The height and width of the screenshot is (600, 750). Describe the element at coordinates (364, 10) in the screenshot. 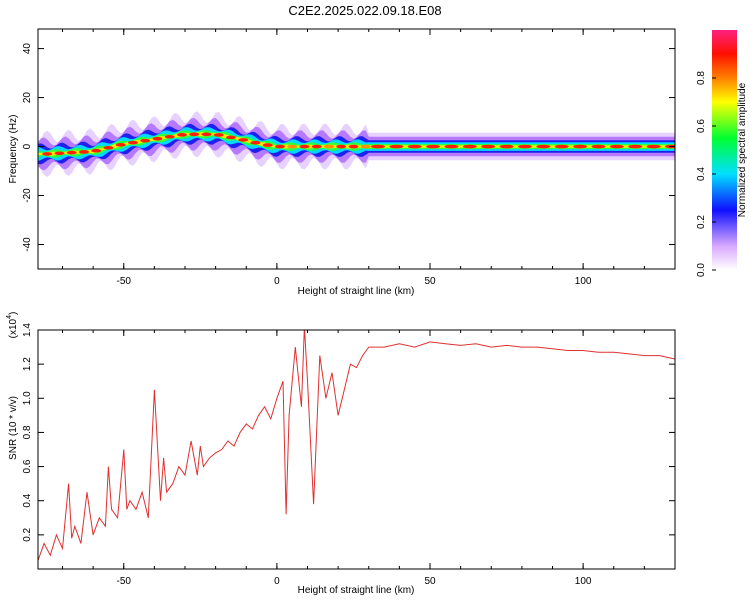

I see `figure-title: C2E2.2025.022.09.18.E08` at that location.